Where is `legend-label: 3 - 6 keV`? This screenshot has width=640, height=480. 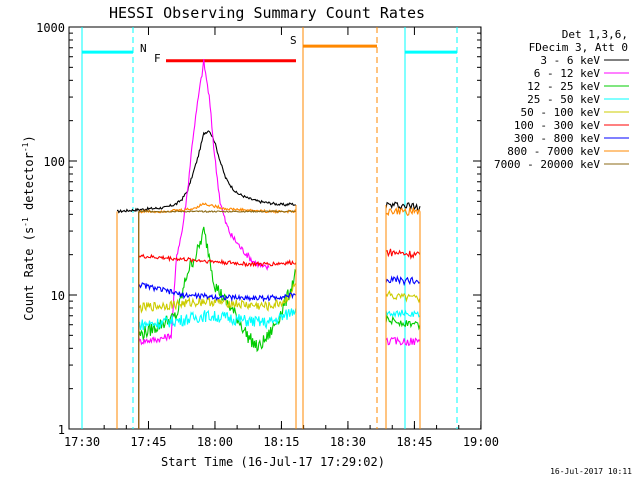 legend-label: 3 - 6 keV is located at coordinates (570, 60).